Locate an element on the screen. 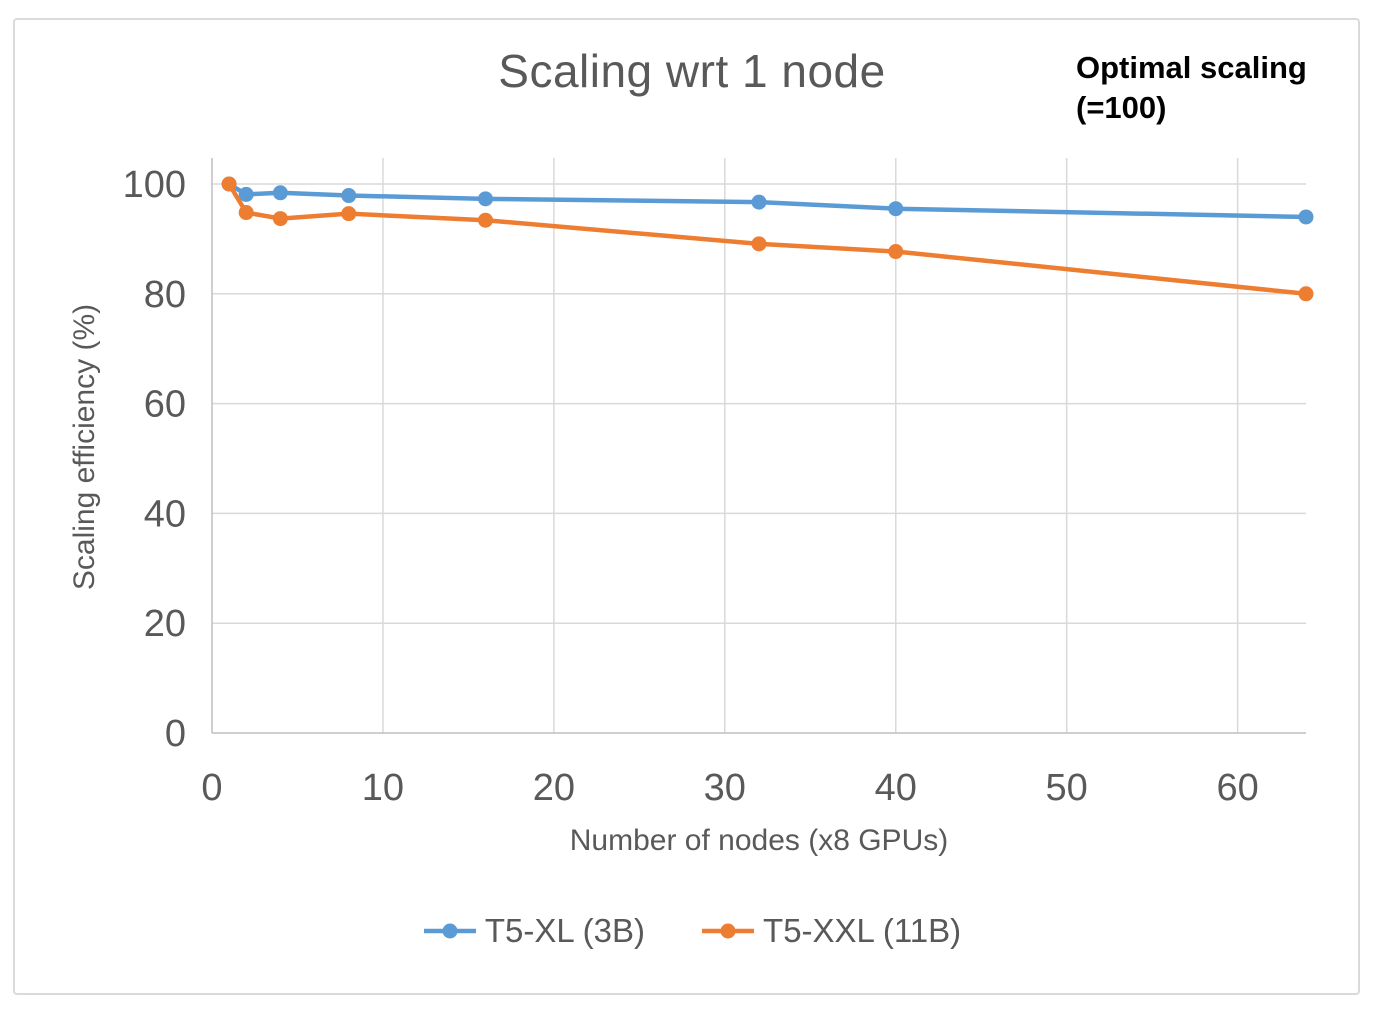 Image resolution: width=1384 pixels, height=1023 pixels. y-tick-label: 100 is located at coordinates (154, 185).